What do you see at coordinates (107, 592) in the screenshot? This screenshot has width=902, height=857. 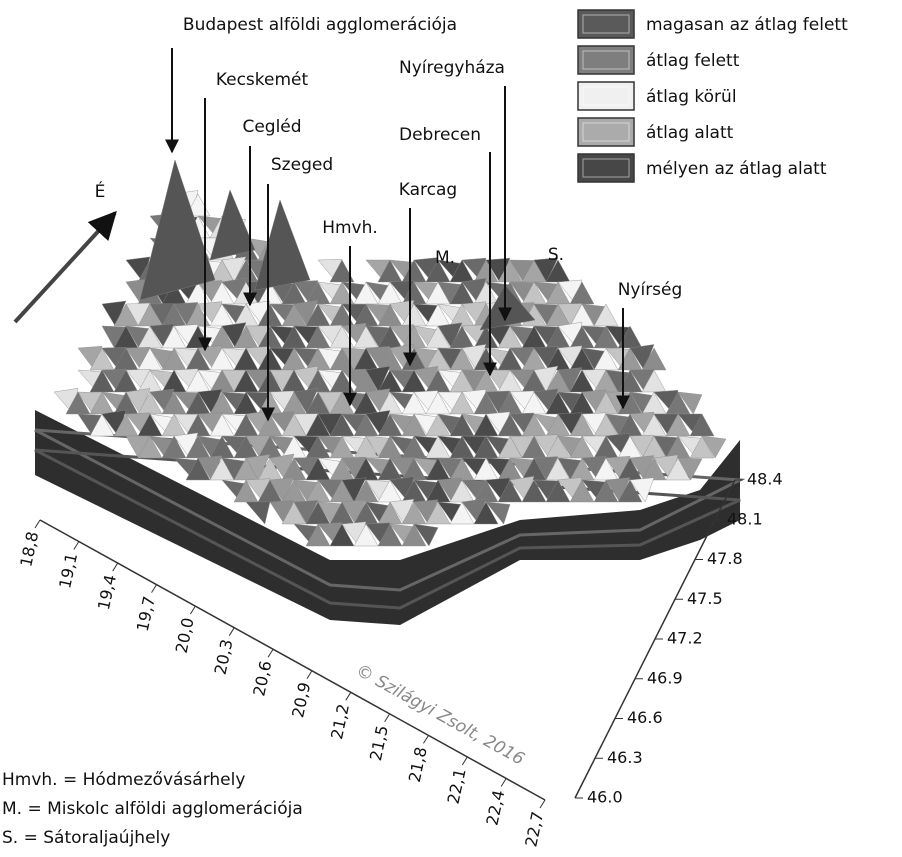 I see `x-tick-label: 19,4` at bounding box center [107, 592].